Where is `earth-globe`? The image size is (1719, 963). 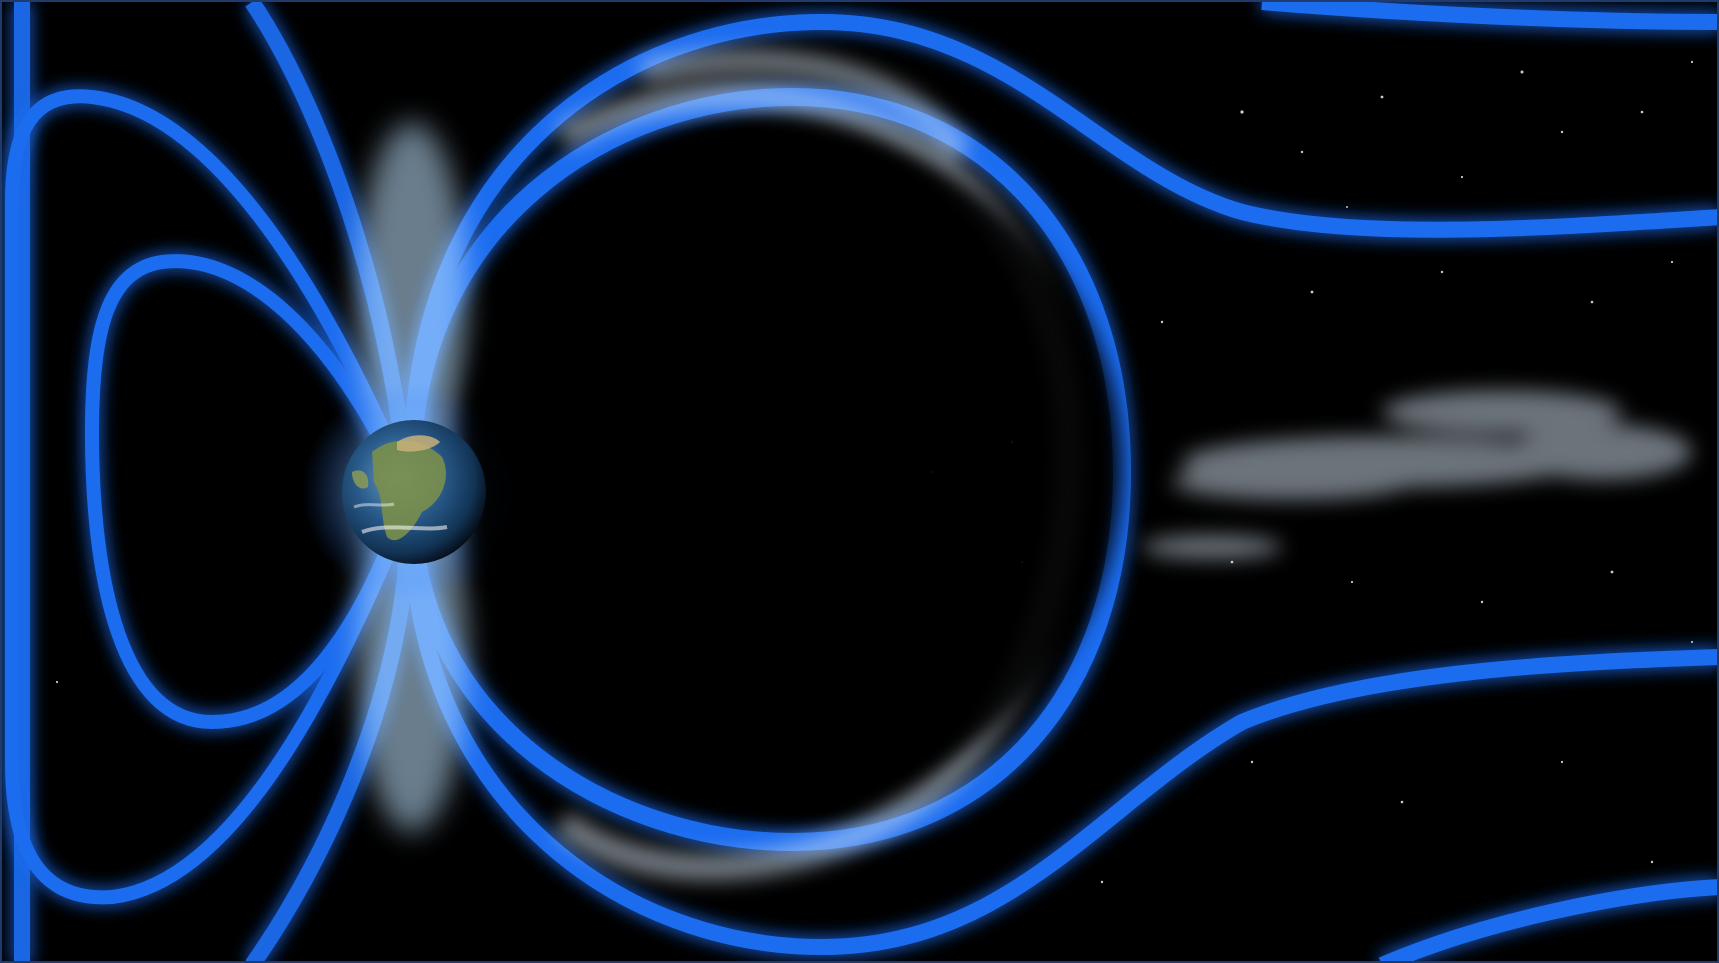 earth-globe is located at coordinates (414, 492).